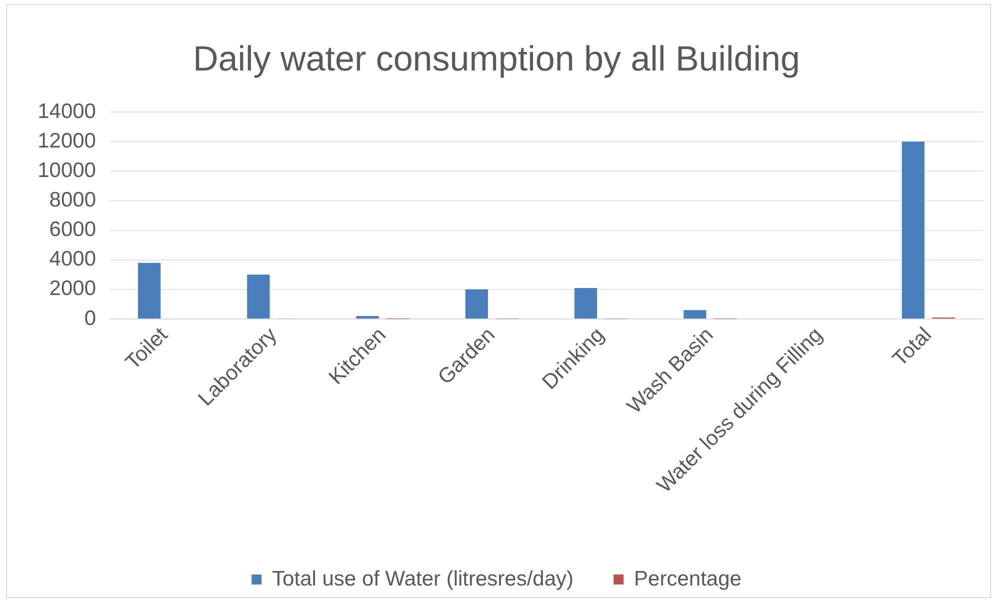 This screenshot has width=997, height=606. What do you see at coordinates (72, 200) in the screenshot?
I see `y-tick-label: 8000` at bounding box center [72, 200].